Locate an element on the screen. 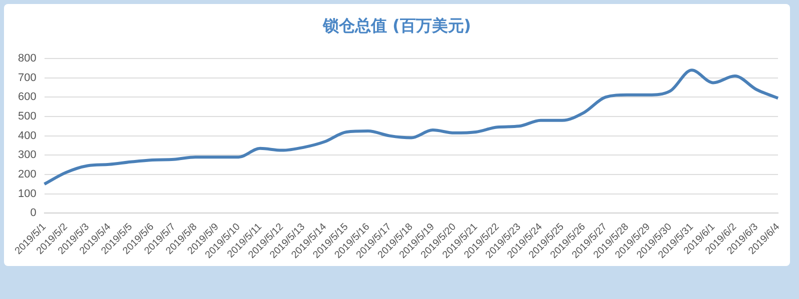  y-tick-label: 0 is located at coordinates (33, 213).